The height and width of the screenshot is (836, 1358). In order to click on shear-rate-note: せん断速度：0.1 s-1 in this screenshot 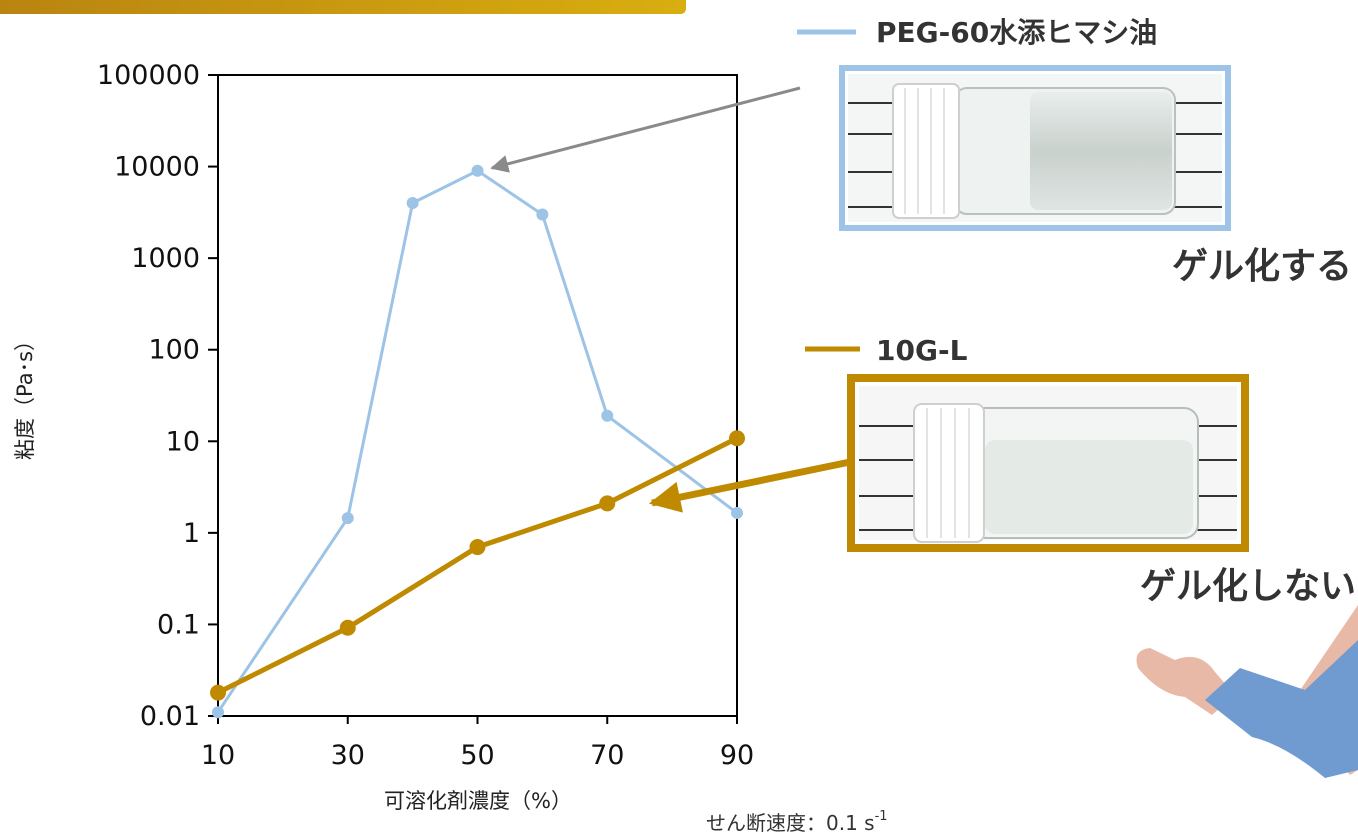, I will do `click(797, 822)`.